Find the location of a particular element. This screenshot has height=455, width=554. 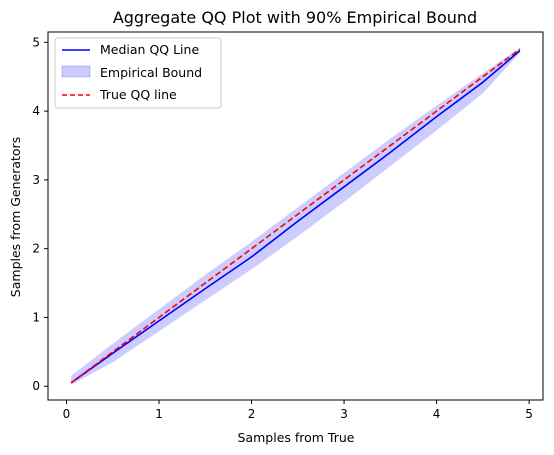

legend-bound-swatch is located at coordinates (76, 71).